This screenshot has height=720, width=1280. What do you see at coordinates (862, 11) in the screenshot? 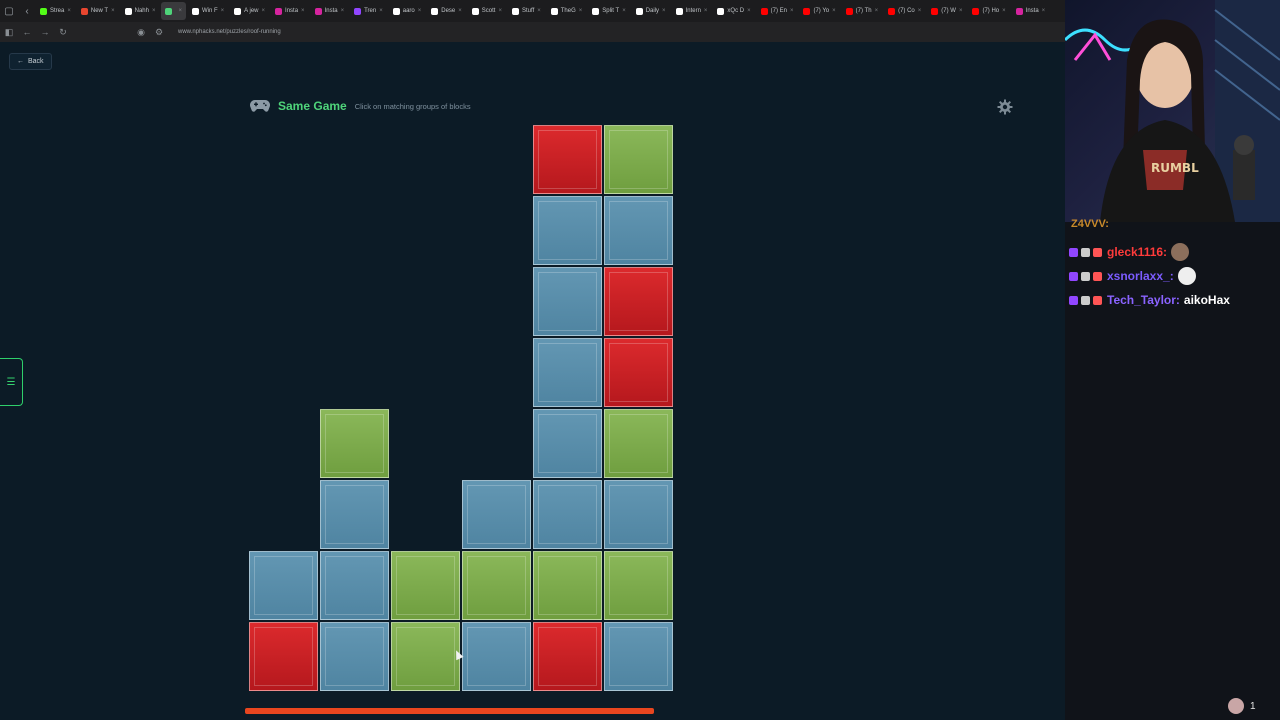
I see `browser-tab: (7) Th ×` at bounding box center [862, 11].